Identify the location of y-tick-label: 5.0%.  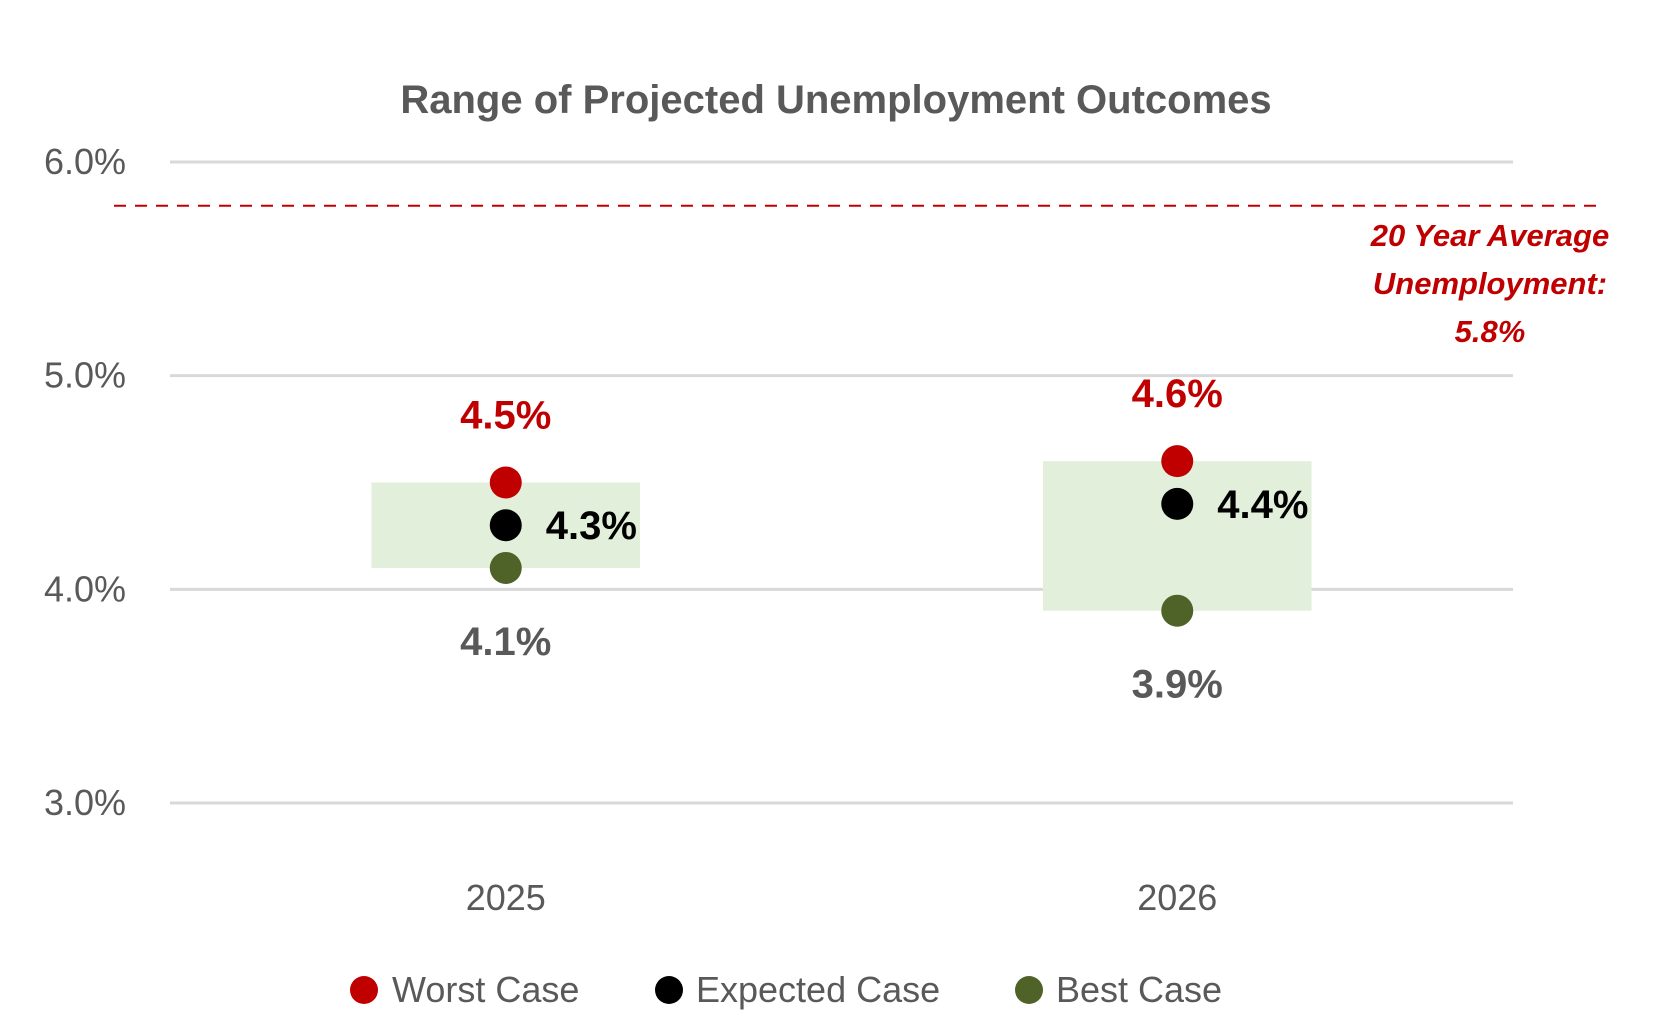
(85, 375).